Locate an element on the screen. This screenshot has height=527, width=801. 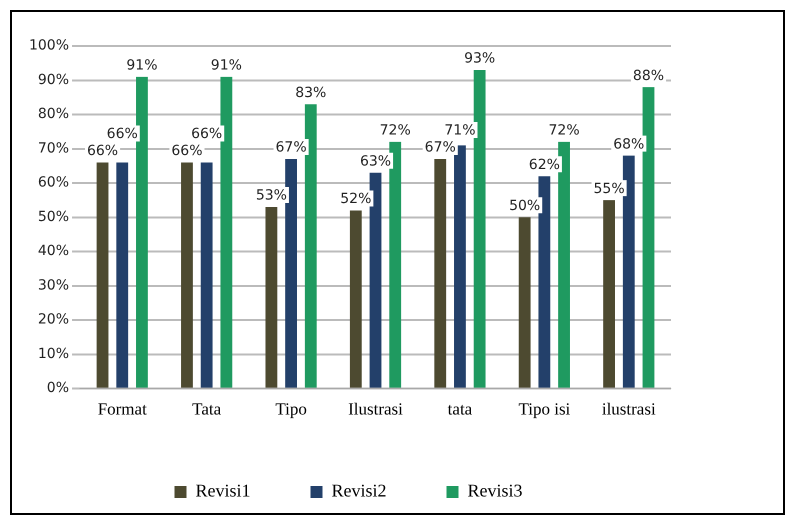
y-tick-label: 0% is located at coordinates (58, 388).